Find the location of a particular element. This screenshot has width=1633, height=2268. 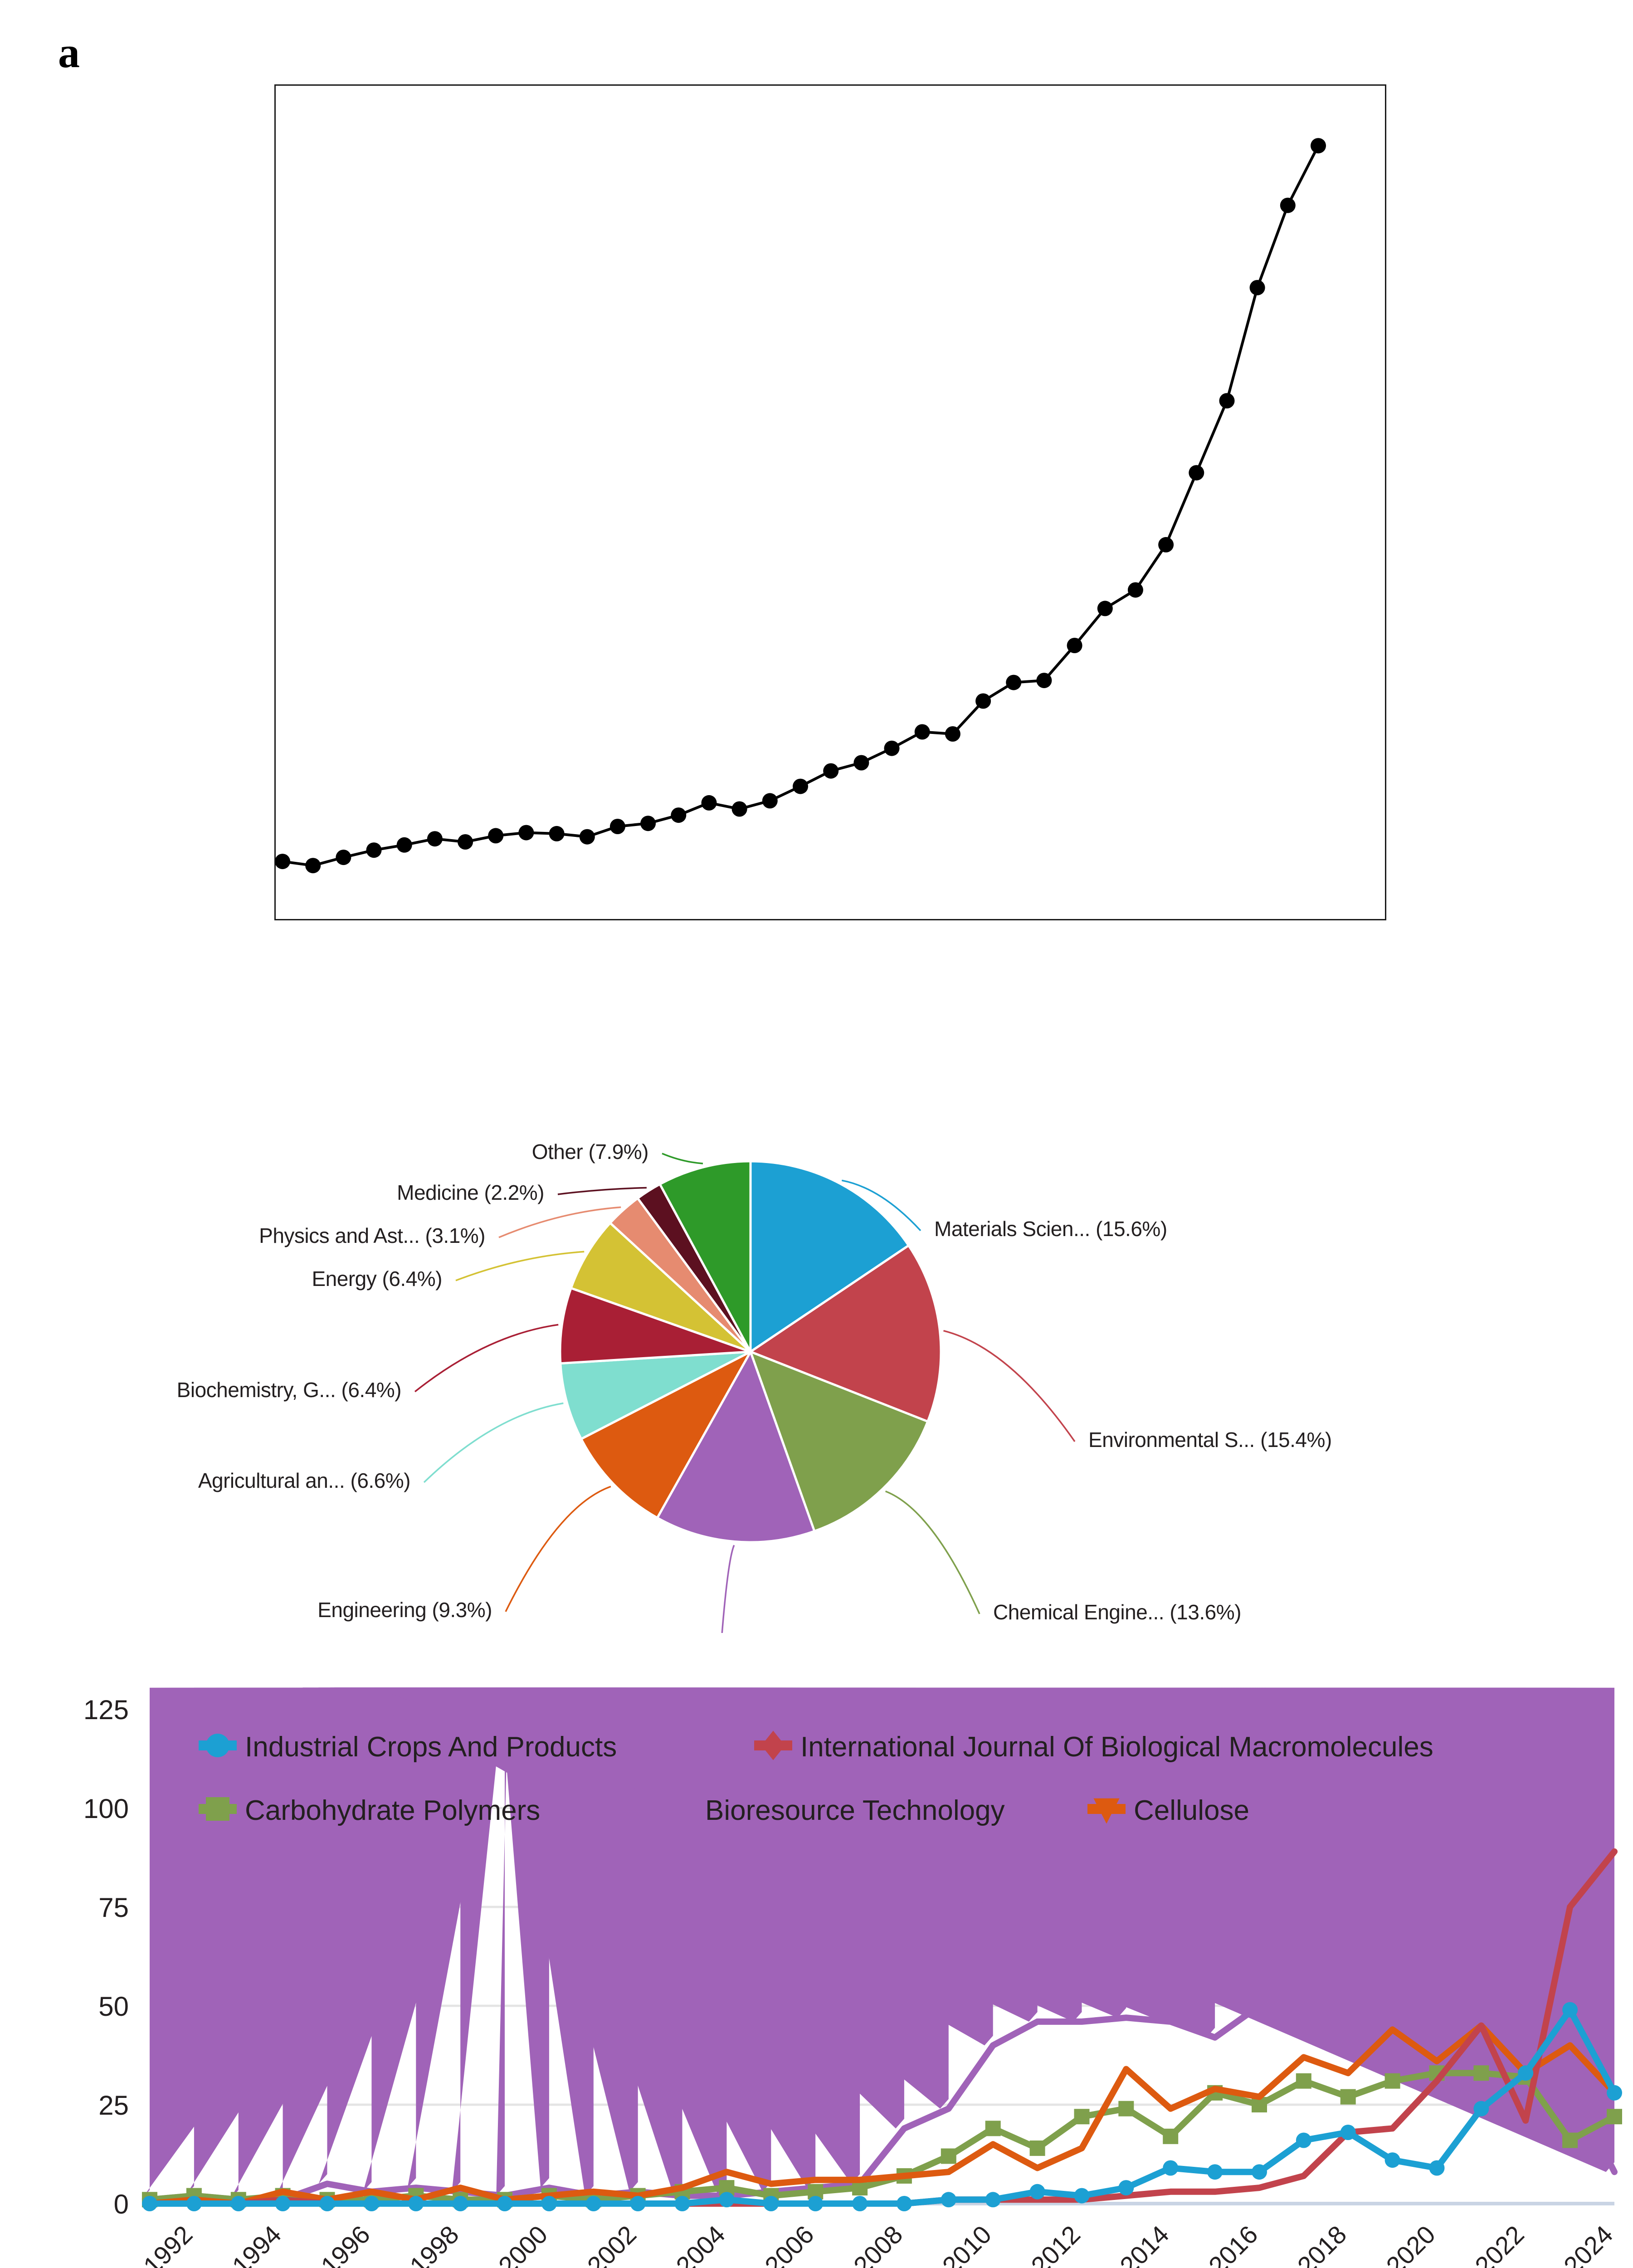

series-line is located at coordinates (882, 2107).